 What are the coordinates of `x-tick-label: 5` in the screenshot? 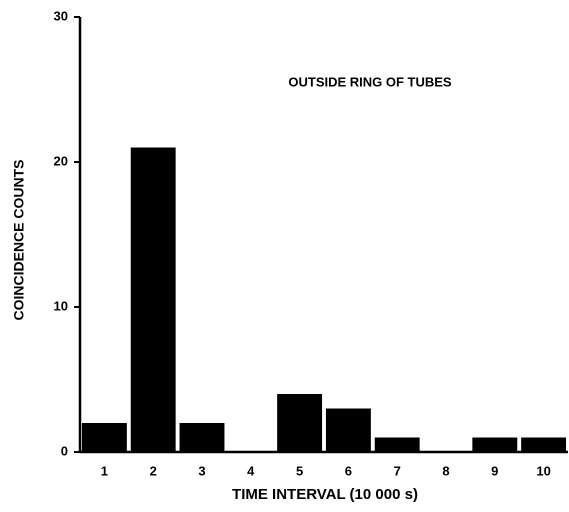 It's located at (299, 470).